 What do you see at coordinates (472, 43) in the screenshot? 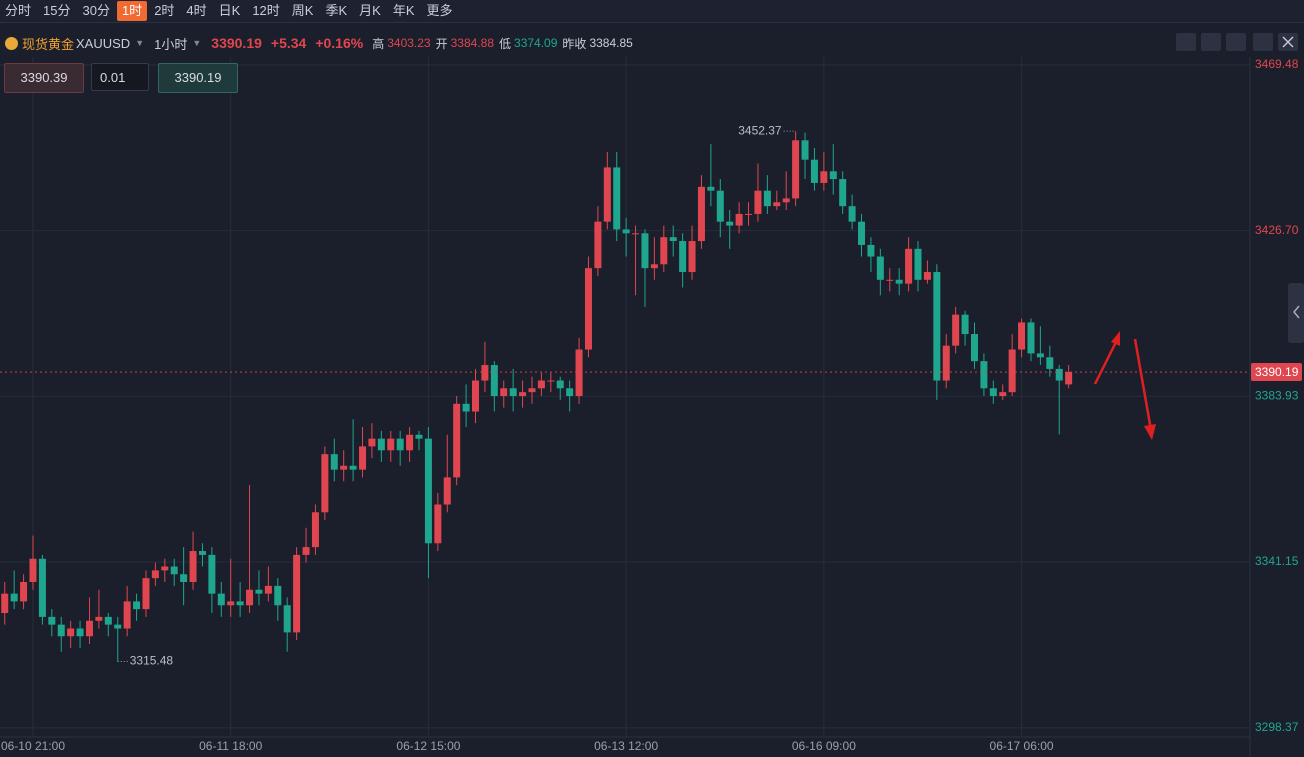
I see `open: 3384.88` at bounding box center [472, 43].